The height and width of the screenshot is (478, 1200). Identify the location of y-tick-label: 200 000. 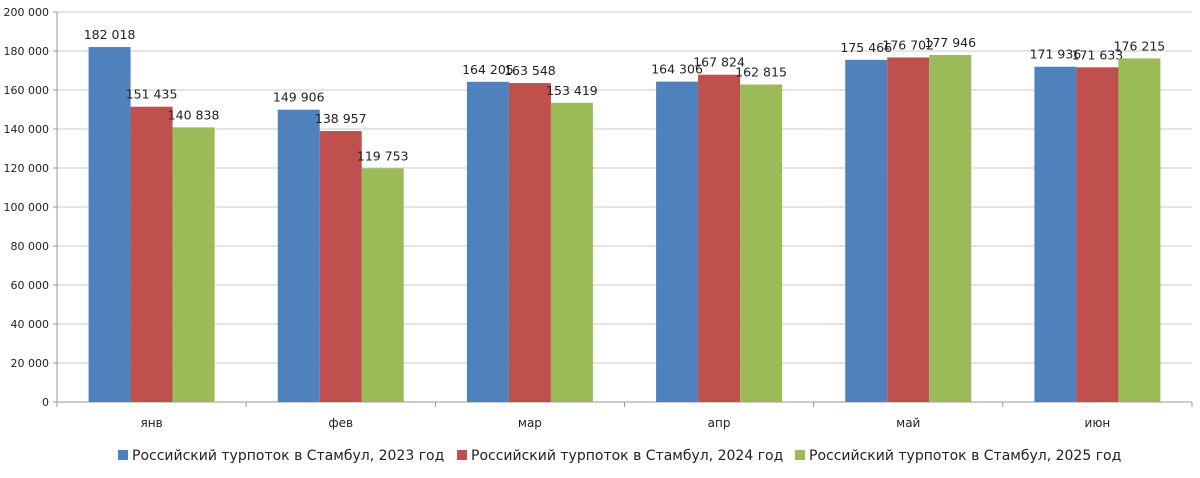
(27, 12).